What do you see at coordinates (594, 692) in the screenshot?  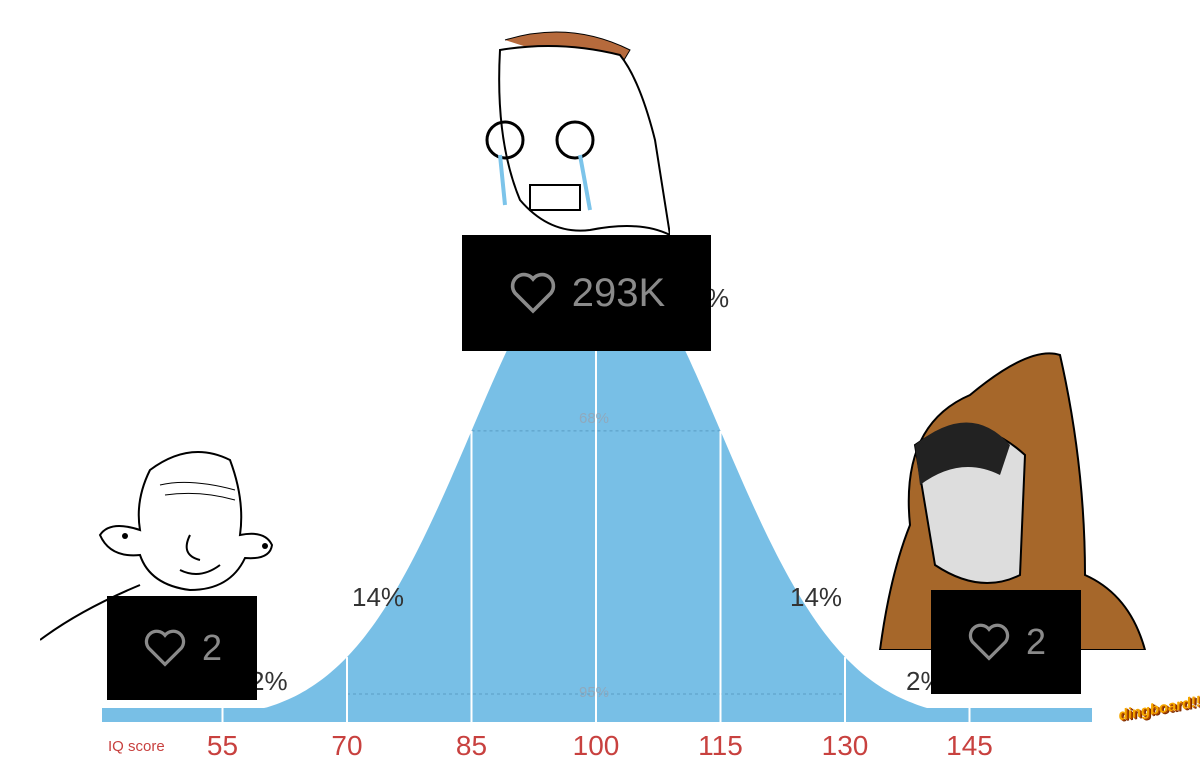 I see `95-percent-label: 95%` at bounding box center [594, 692].